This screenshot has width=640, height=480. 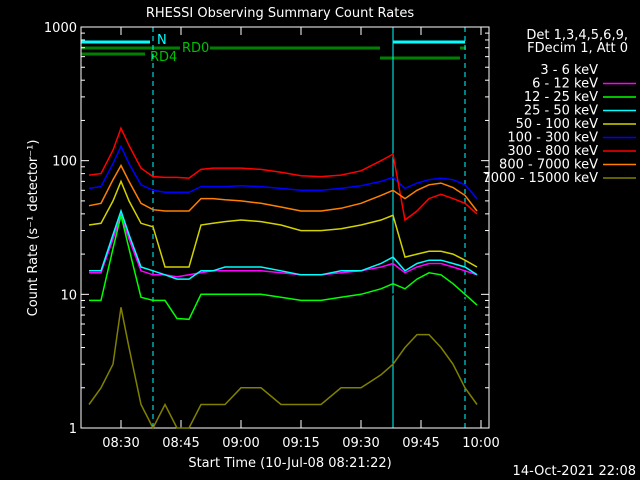 What do you see at coordinates (548, 165) in the screenshot?
I see `legend-label: 800 - 7000 keV` at bounding box center [548, 165].